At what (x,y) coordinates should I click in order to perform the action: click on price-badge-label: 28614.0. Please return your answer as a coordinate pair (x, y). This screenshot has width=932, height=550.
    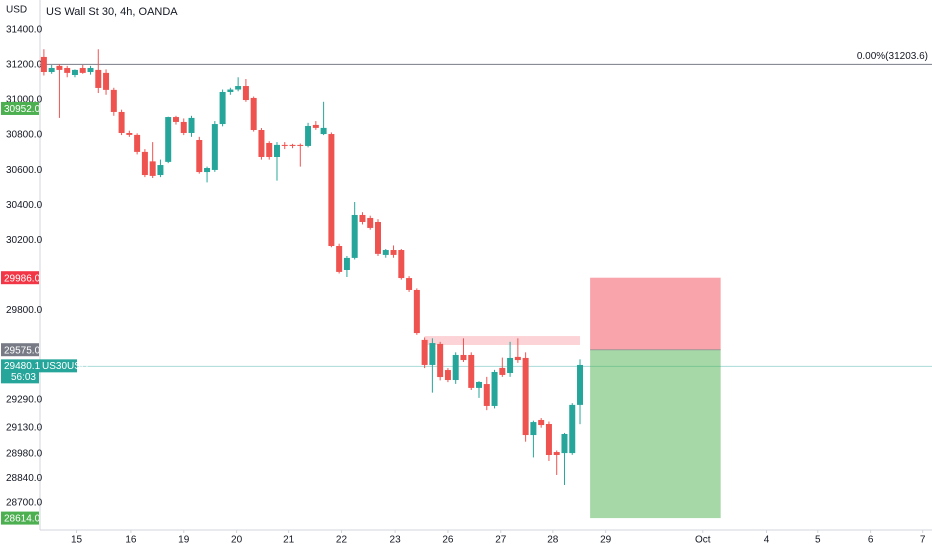
    Looking at the image, I should click on (22, 519).